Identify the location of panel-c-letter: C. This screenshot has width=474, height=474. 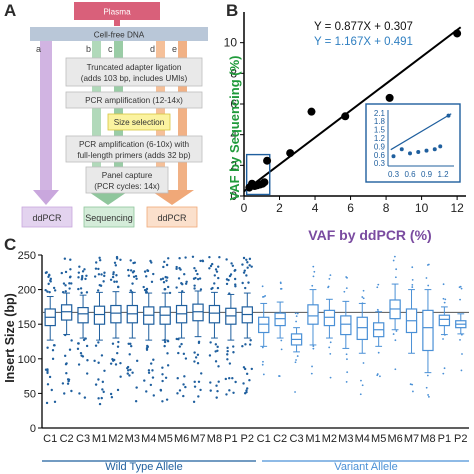
(10, 244).